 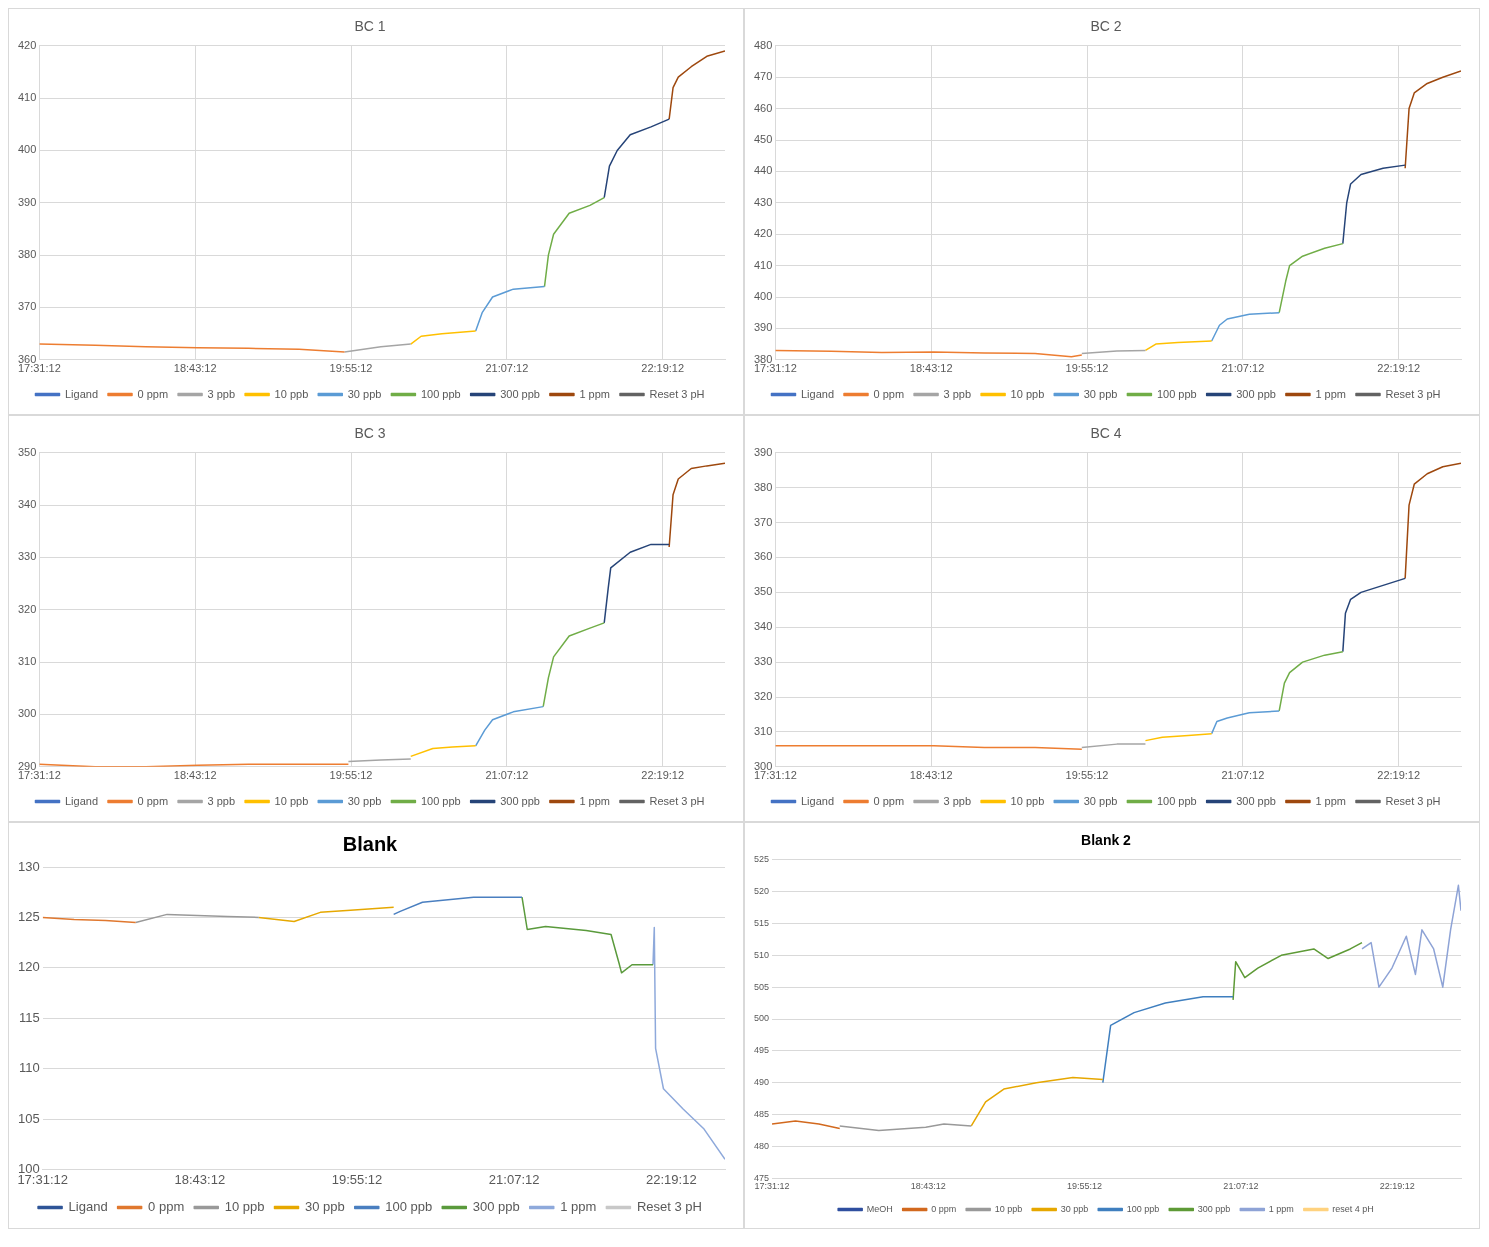 I want to click on y-tick-label: 350, so click(x=763, y=591).